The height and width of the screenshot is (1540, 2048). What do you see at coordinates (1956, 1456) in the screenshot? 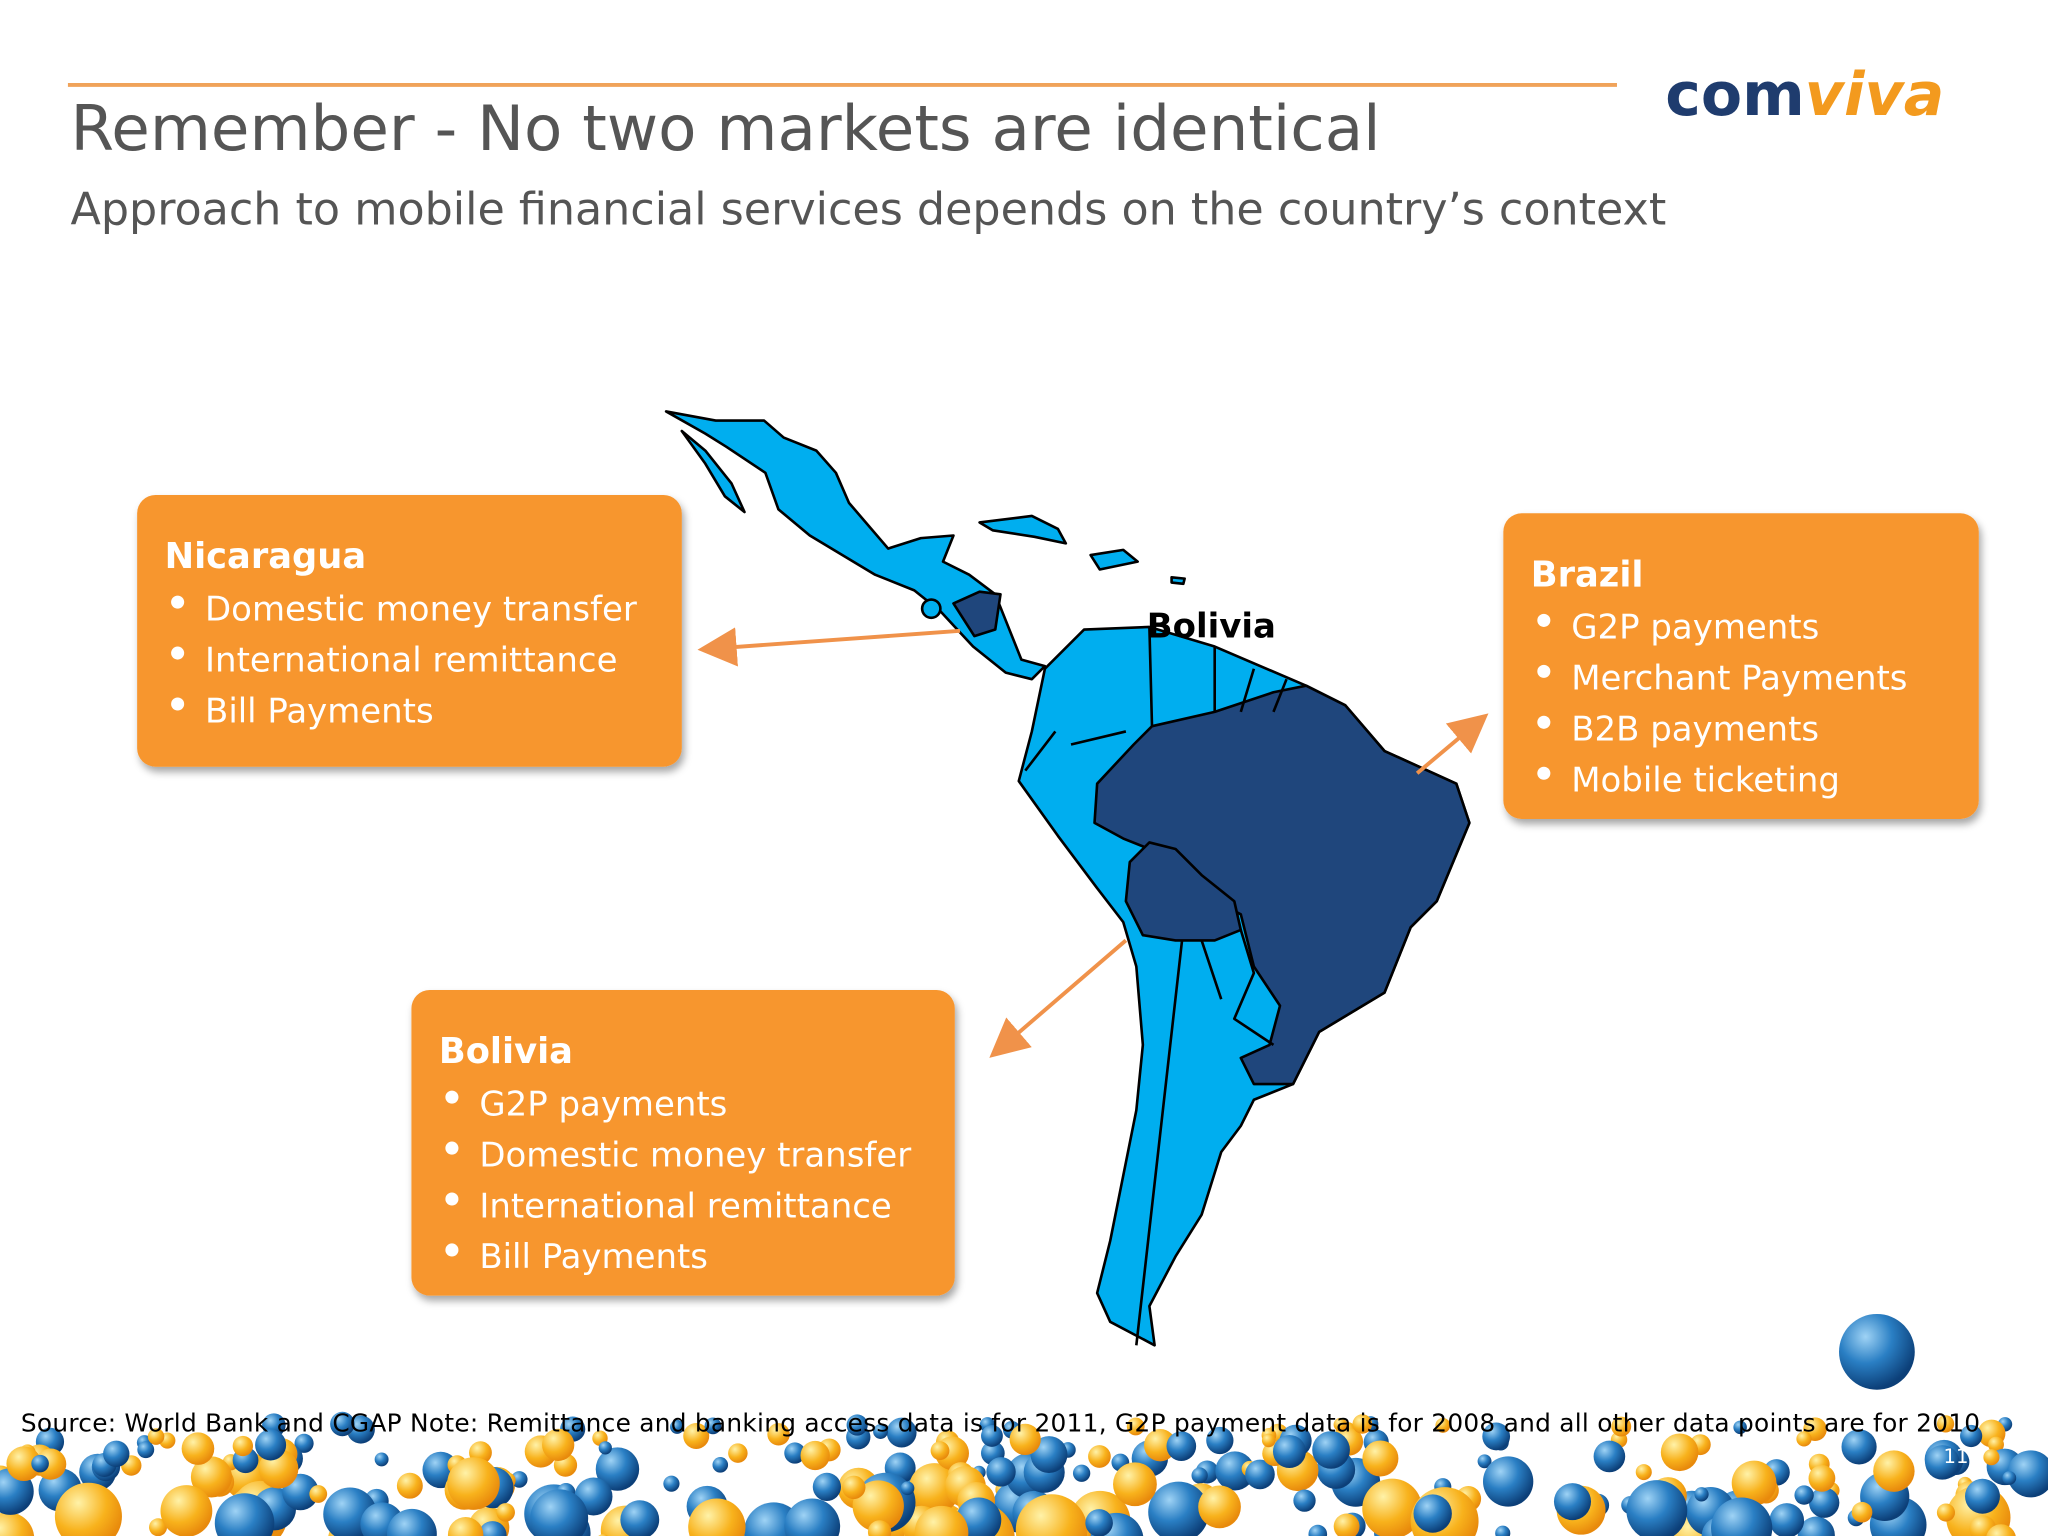
I see `page-number: 11` at bounding box center [1956, 1456].